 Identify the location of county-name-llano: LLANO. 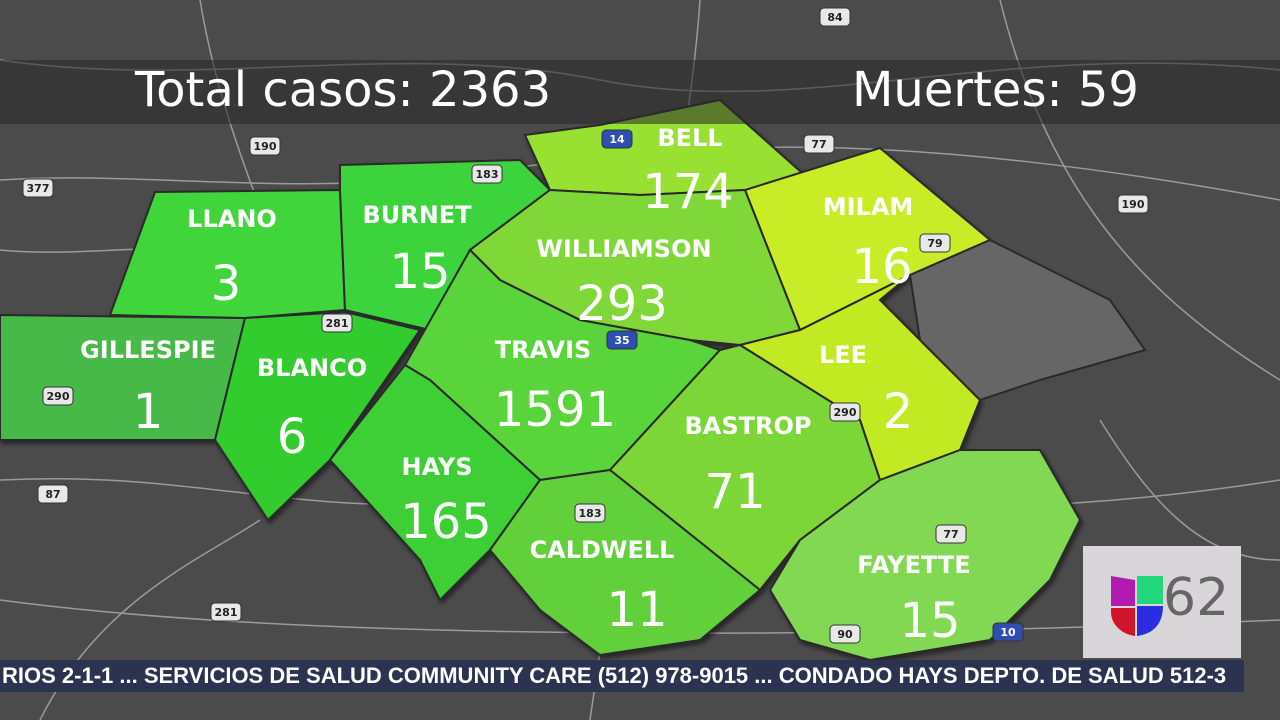
(232, 219).